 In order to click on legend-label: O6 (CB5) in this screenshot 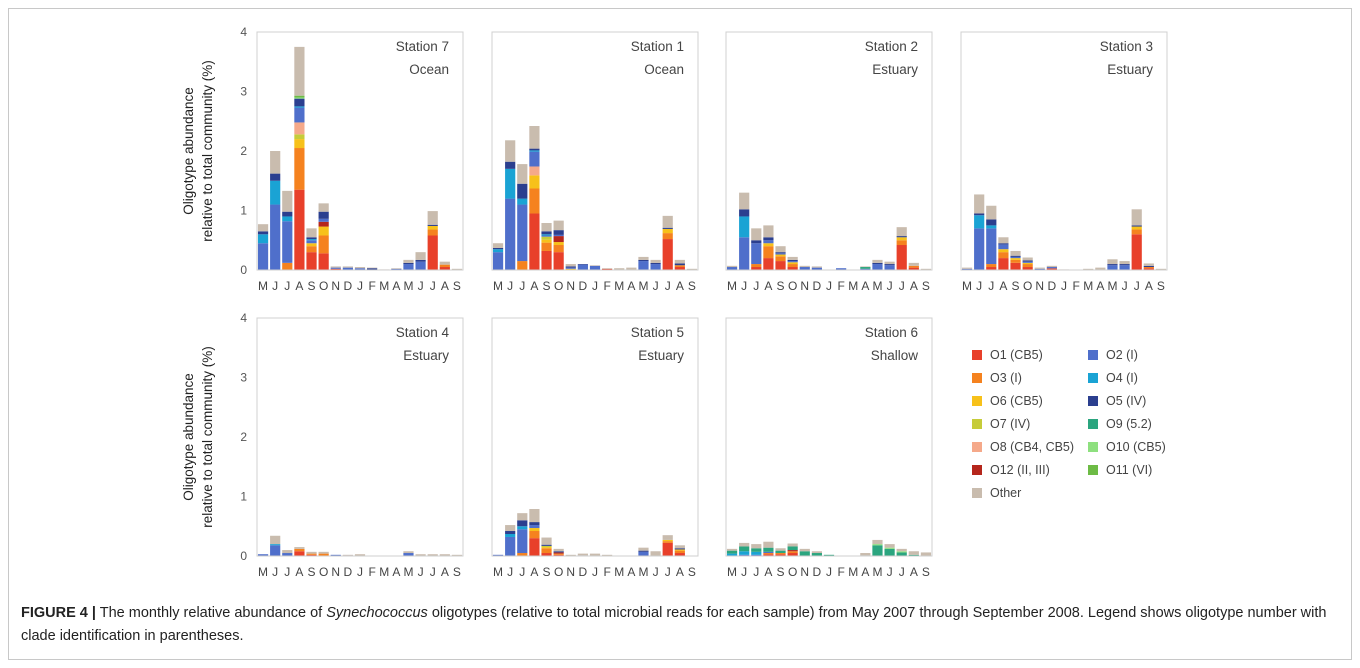, I will do `click(1016, 401)`.